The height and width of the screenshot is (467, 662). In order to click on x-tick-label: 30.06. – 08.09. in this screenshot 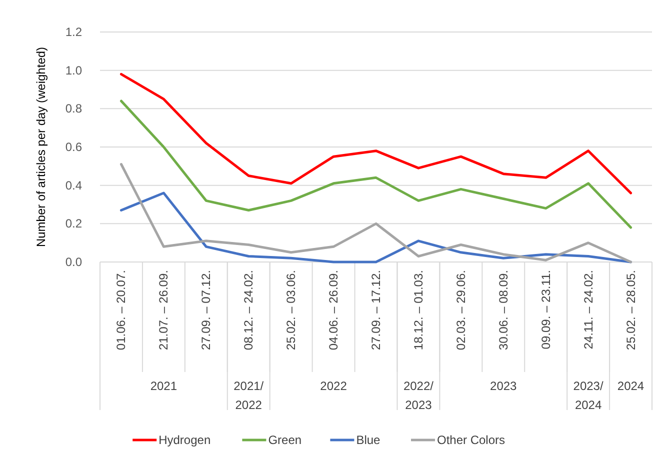, I will do `click(503, 310)`.